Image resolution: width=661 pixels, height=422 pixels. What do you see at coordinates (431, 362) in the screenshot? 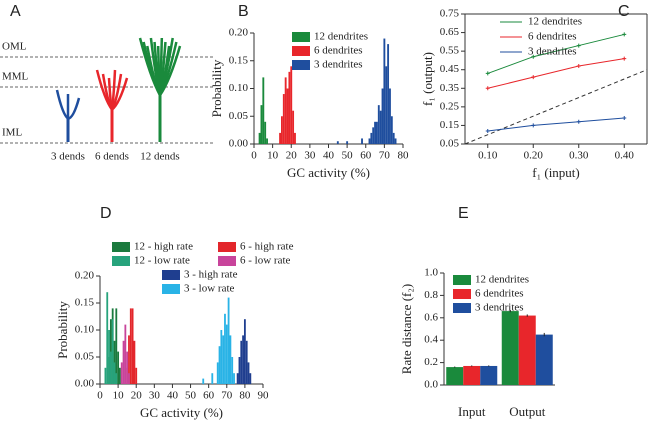
I see `y-tick-label: 0.2` at bounding box center [431, 362].